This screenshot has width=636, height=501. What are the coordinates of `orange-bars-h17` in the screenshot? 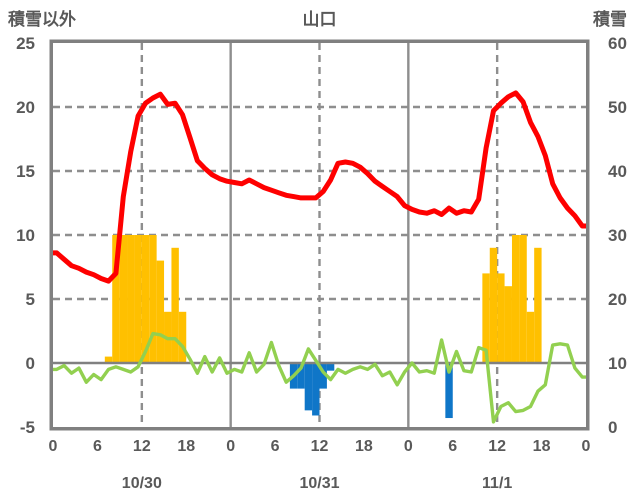 It's located at (182, 337).